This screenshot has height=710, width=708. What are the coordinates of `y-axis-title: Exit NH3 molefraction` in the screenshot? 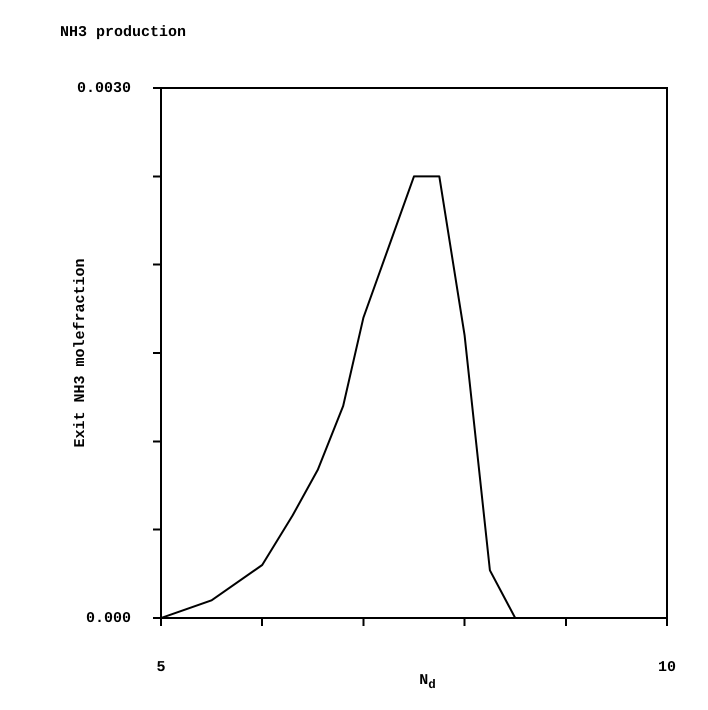 It's located at (80, 353).